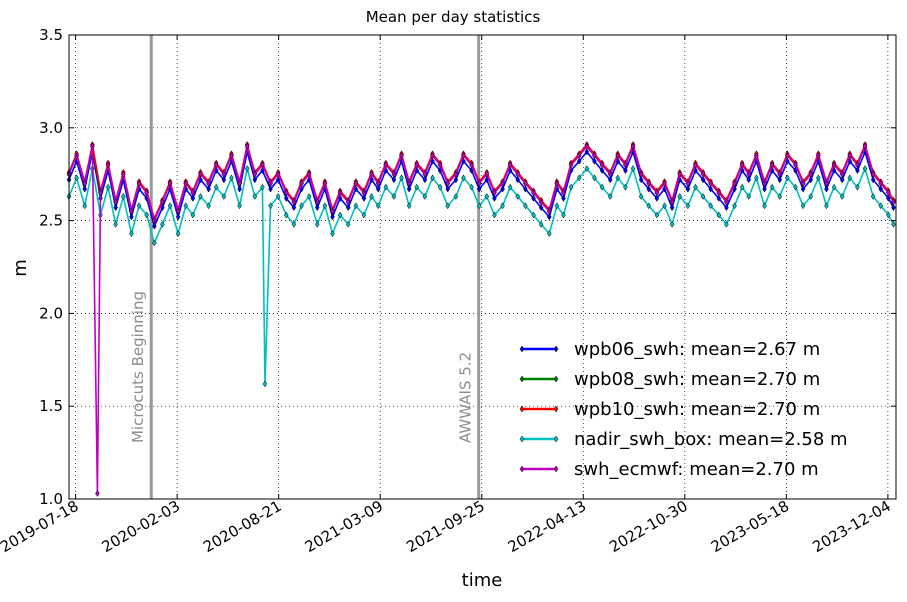  What do you see at coordinates (51, 35) in the screenshot?
I see `y-tick-label: 3.5` at bounding box center [51, 35].